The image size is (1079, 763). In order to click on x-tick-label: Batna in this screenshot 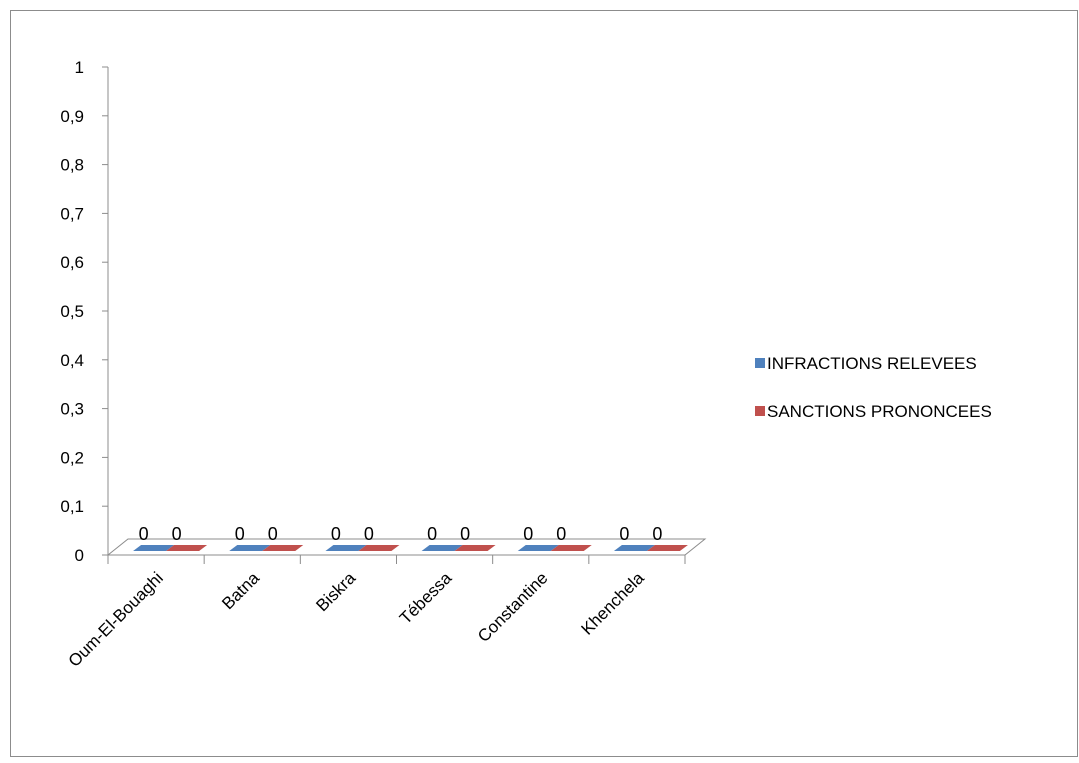, I will do `click(240, 590)`.